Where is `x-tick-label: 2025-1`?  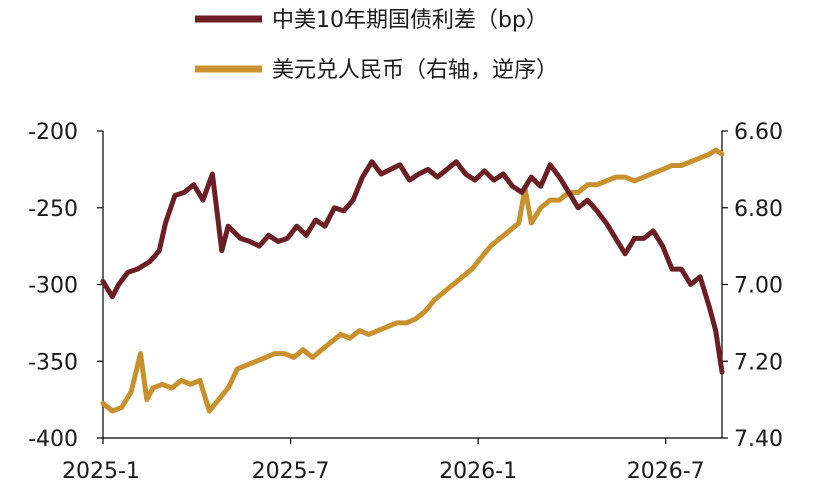 x-tick-label: 2025-1 is located at coordinates (101, 471).